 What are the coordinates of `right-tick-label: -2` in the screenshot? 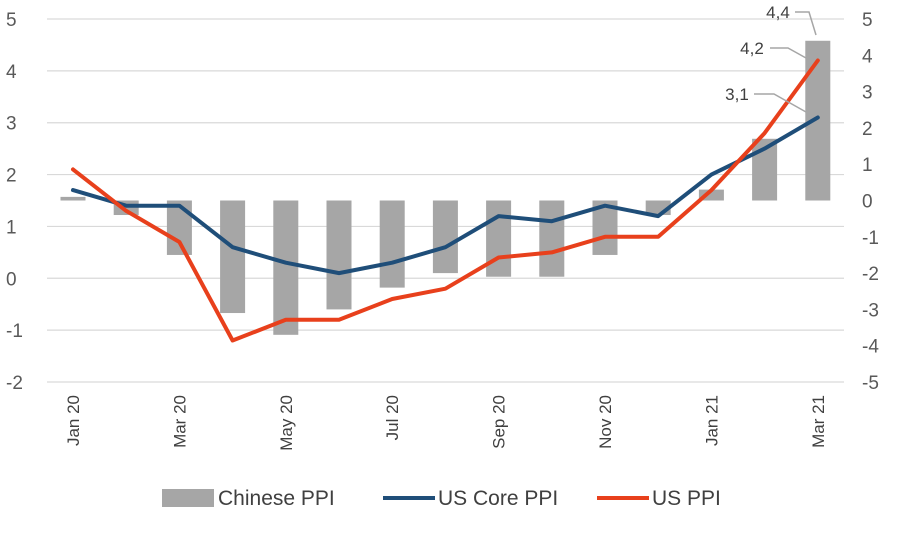 It's located at (870, 274).